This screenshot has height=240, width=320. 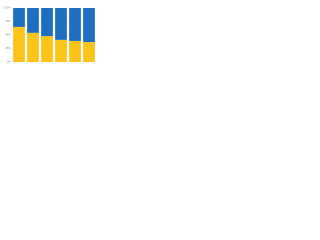 What do you see at coordinates (8, 21) in the screenshot?
I see `y-tick-label: 75%` at bounding box center [8, 21].